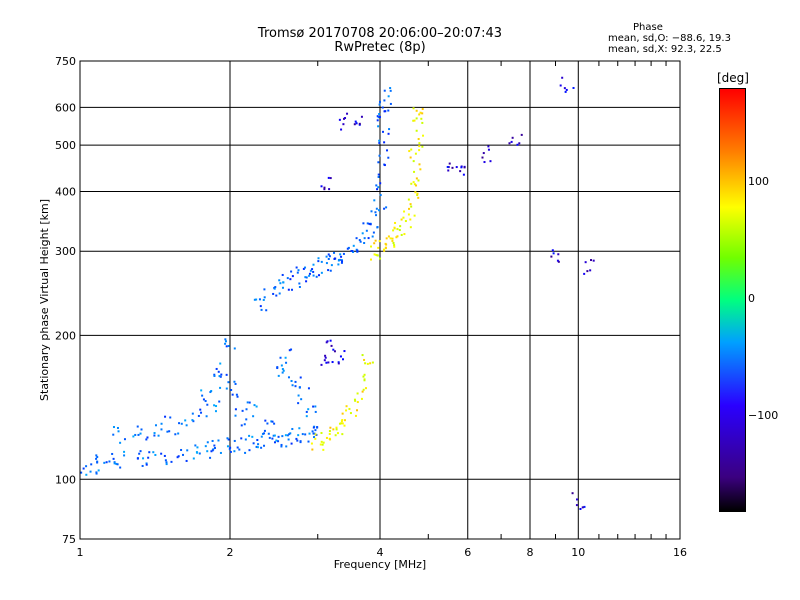 This screenshot has height=600, width=800. Describe the element at coordinates (44, 300) in the screenshot. I see `y-axis-label: Stationary phase Virtual Height [km]` at that location.